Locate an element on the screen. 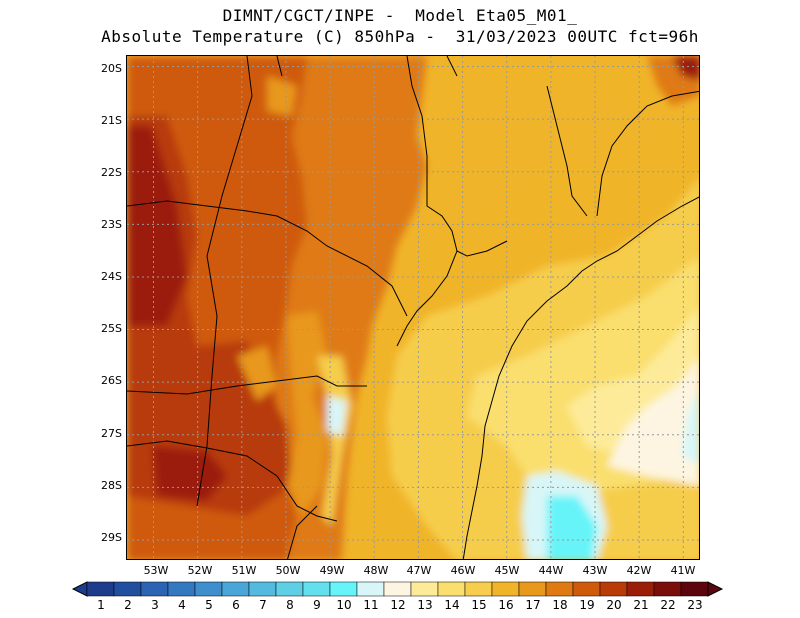 The image size is (800, 618). state-border-rj-mg is located at coordinates (647, 153).